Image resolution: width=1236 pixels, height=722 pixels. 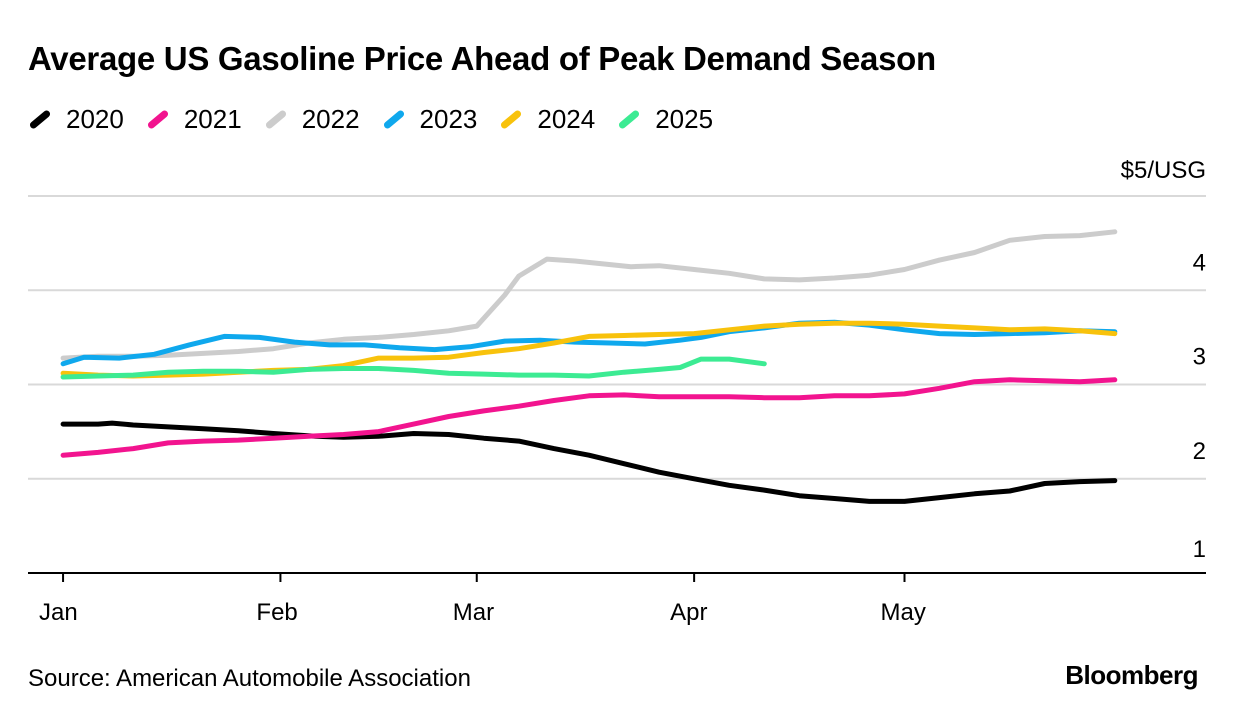 I want to click on legend-item-2024: 2024, so click(x=547, y=119).